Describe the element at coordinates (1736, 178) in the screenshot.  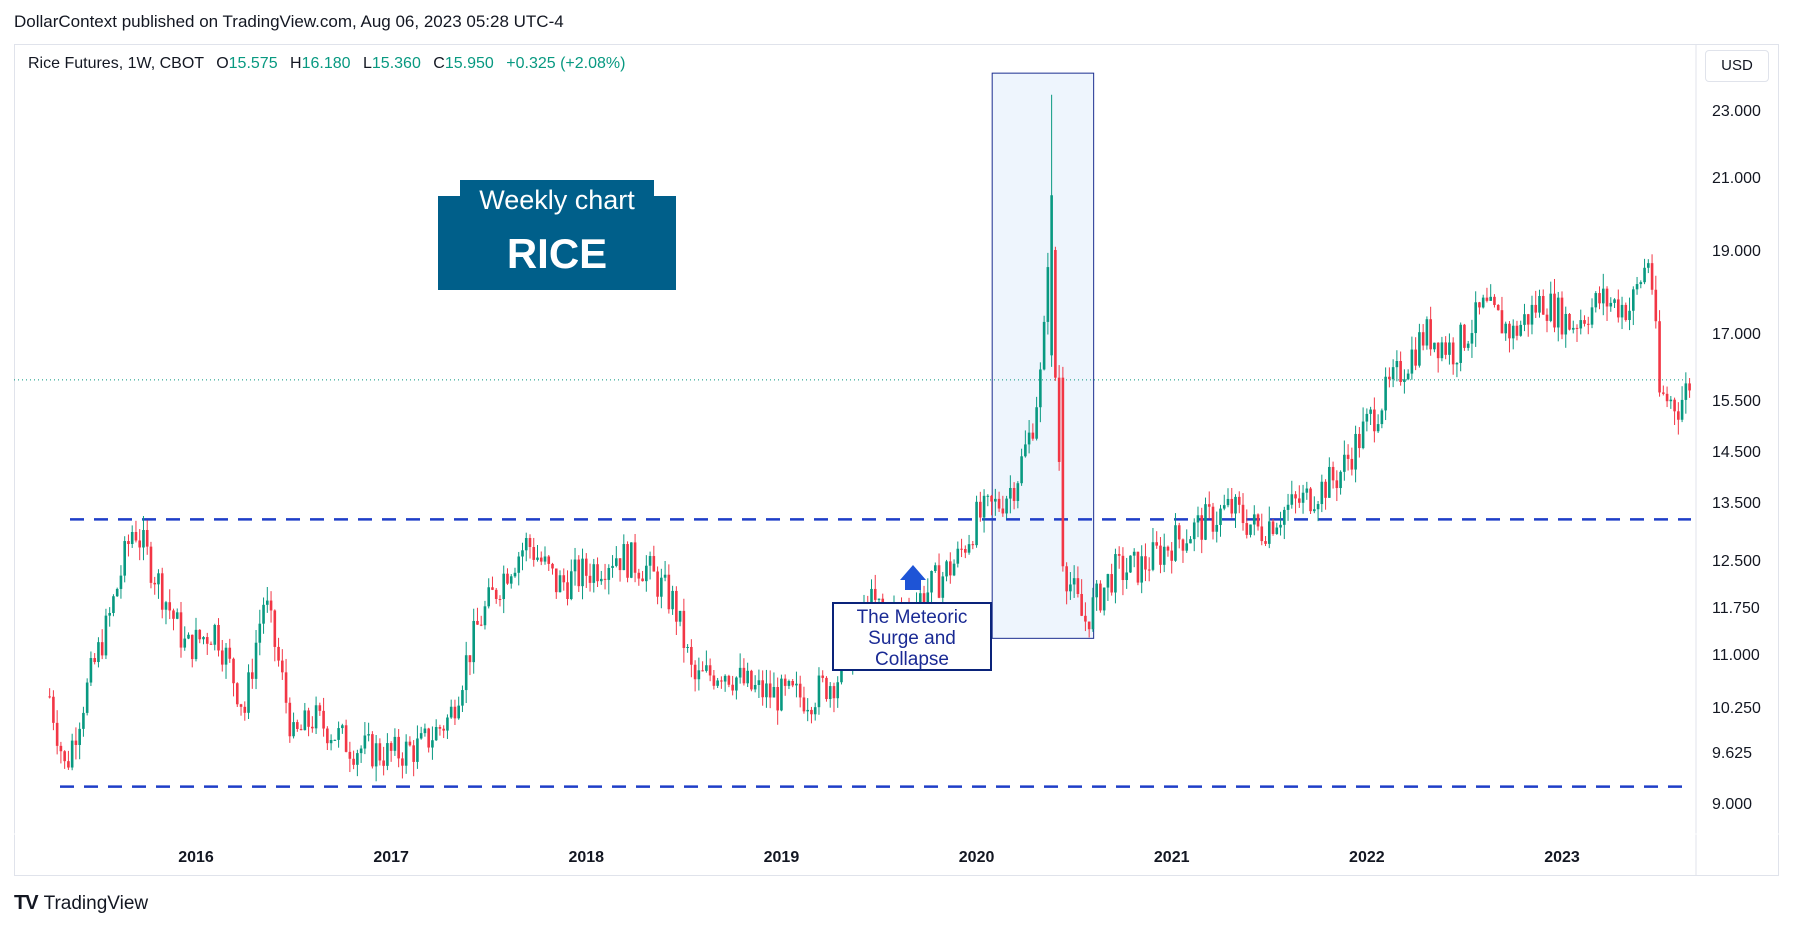
I see `y-tick-label: 21.000` at that location.